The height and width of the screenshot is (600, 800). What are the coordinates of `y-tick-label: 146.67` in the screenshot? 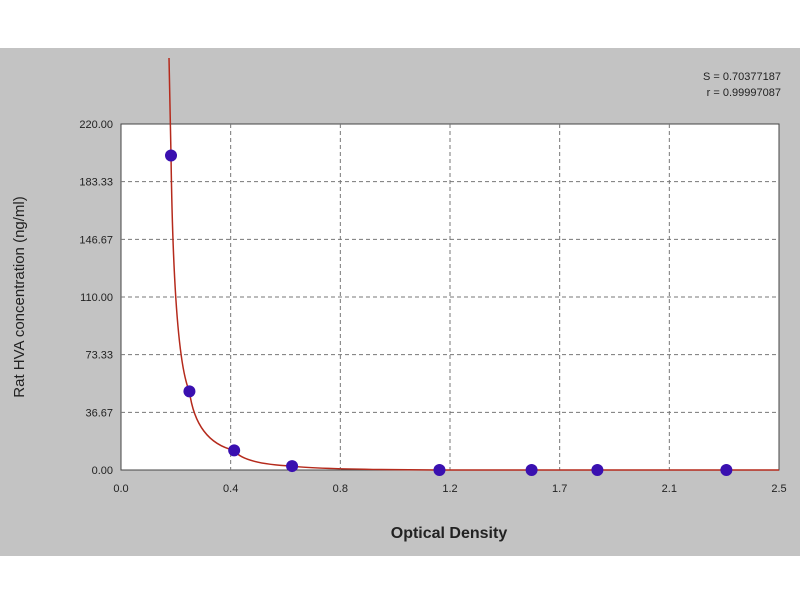 It's located at (96, 240).